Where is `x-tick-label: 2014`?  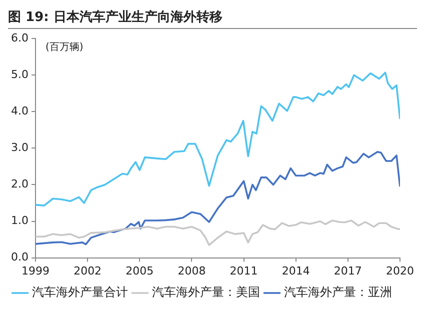 x-tick-label: 2014 is located at coordinates (296, 271).